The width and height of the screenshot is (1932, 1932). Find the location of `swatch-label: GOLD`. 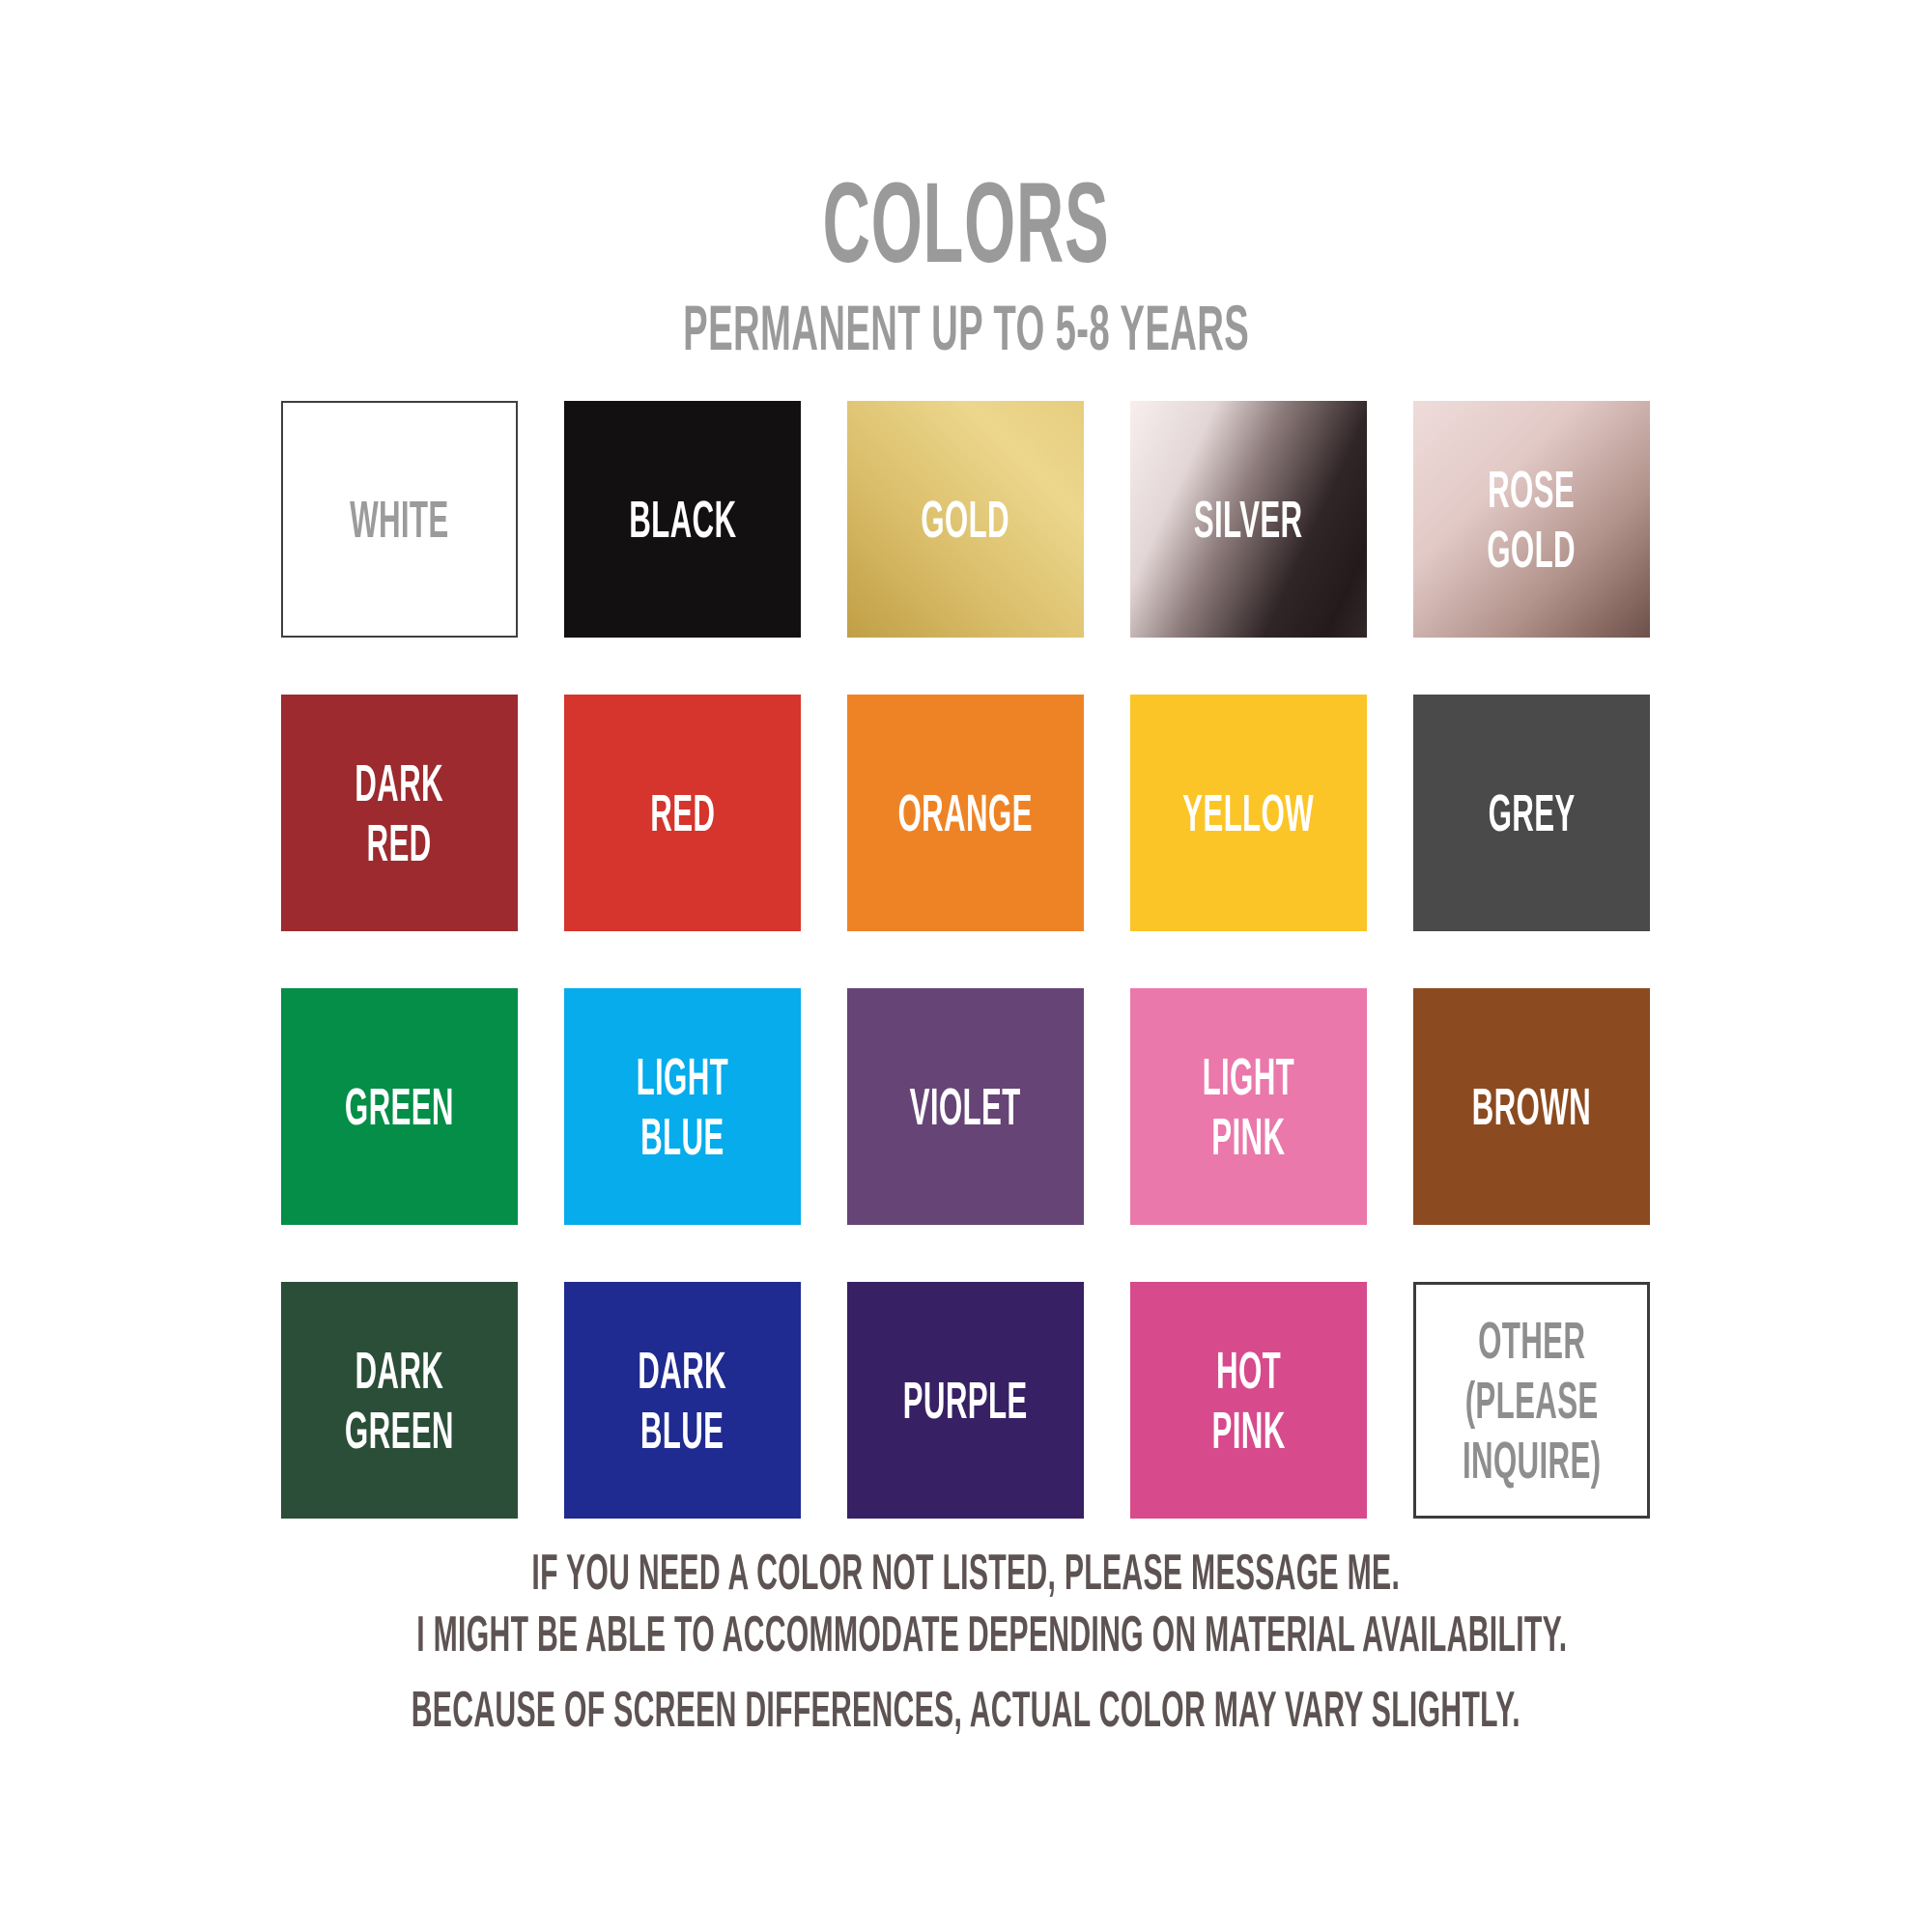

swatch-label: GOLD is located at coordinates (965, 519).